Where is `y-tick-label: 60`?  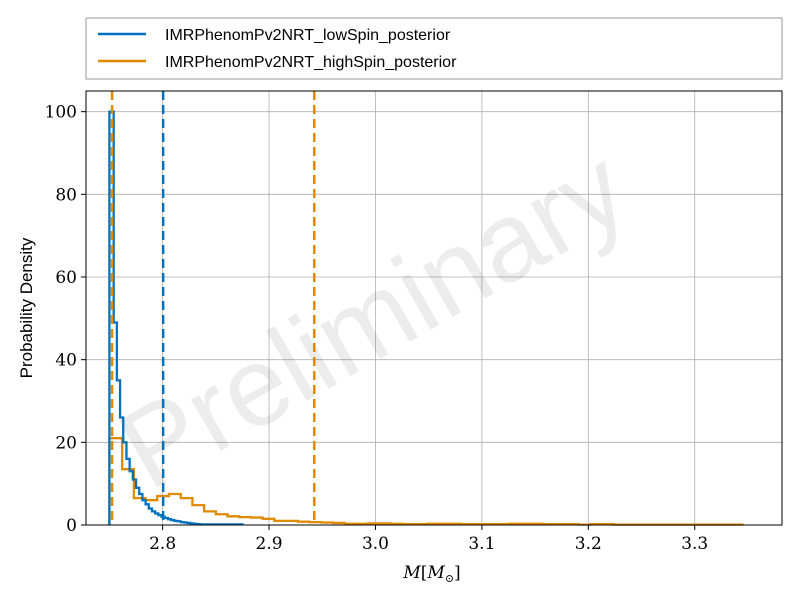 y-tick-label: 60 is located at coordinates (66, 278).